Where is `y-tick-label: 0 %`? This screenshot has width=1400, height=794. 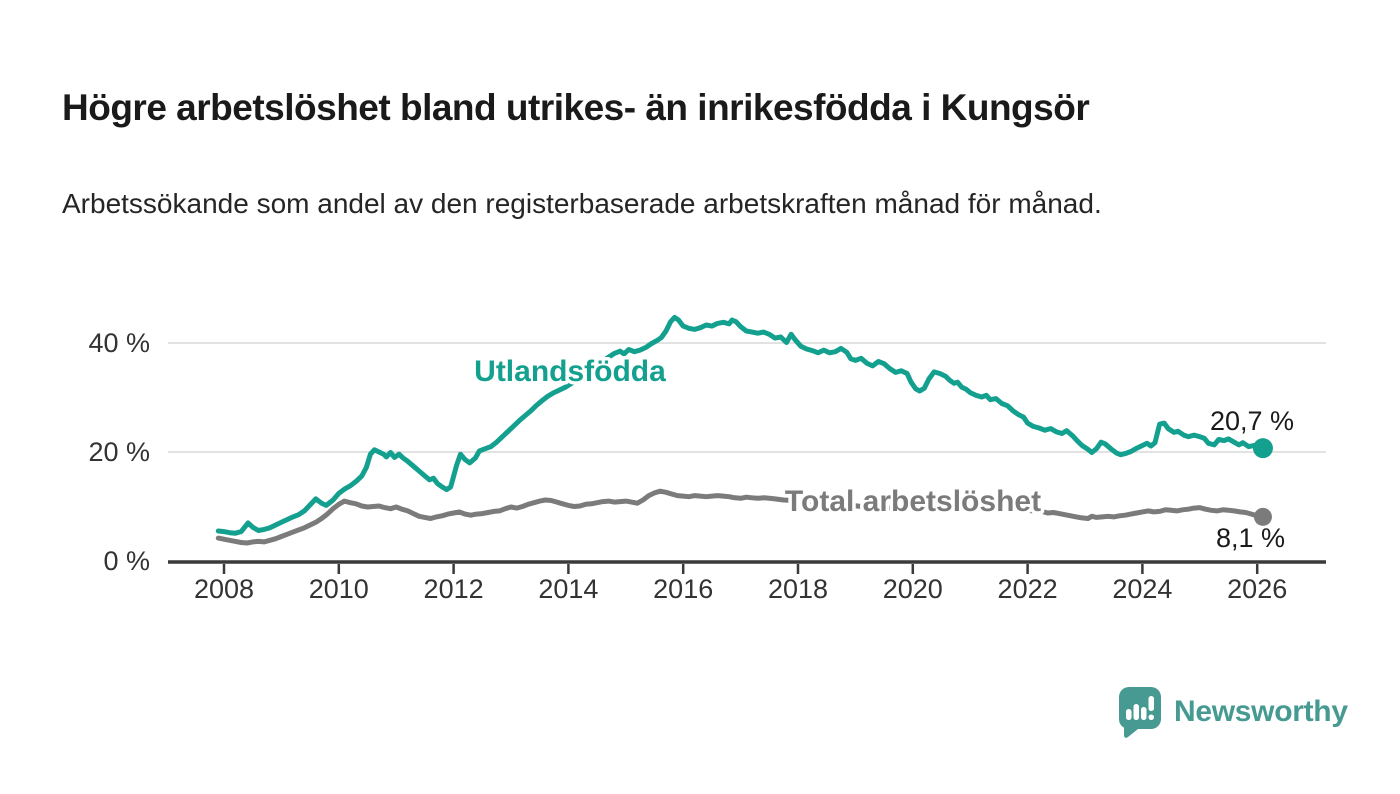 y-tick-label: 0 % is located at coordinates (126, 561).